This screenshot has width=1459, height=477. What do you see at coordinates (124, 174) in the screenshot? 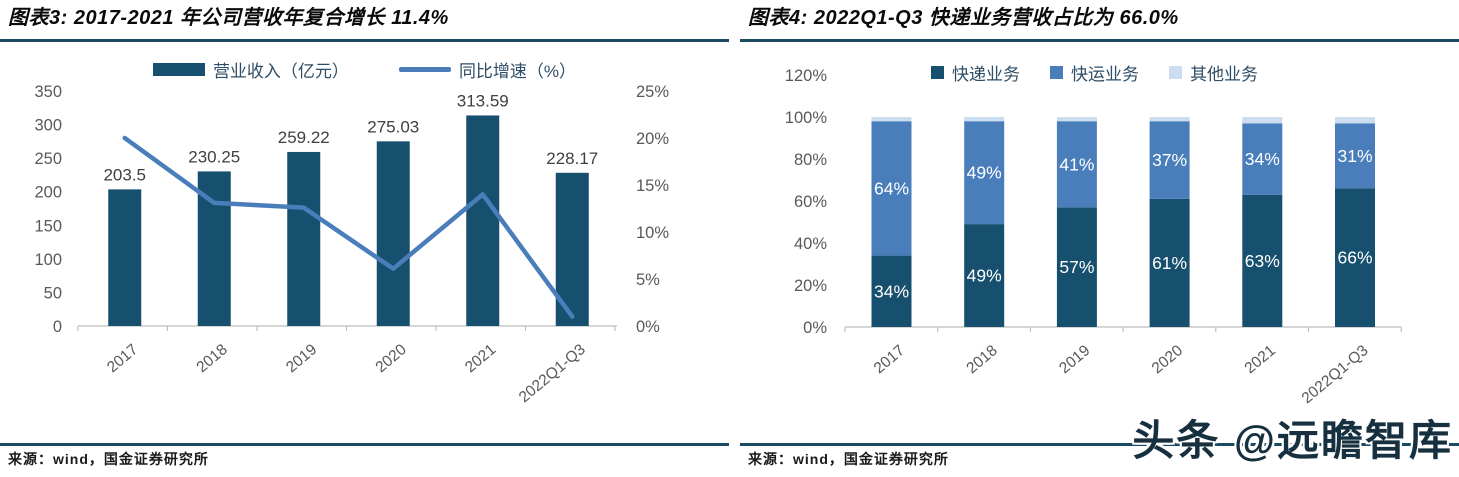
I see `bar-value-label: 203.5` at bounding box center [124, 174].